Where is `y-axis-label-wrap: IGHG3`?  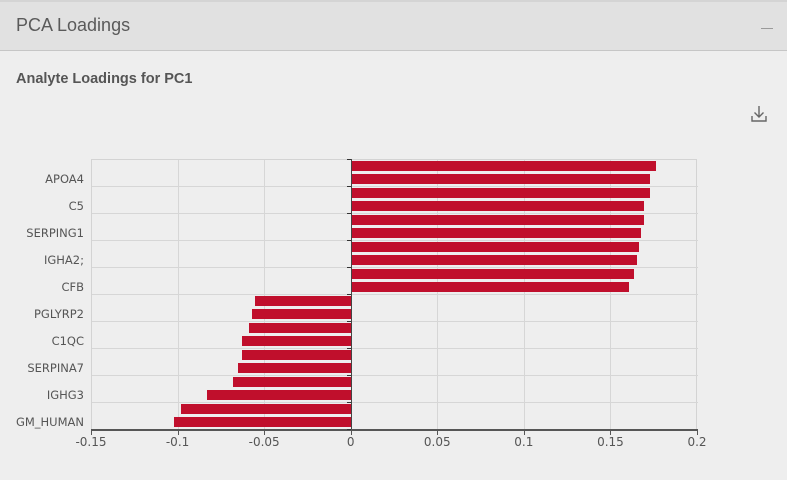 y-axis-label-wrap: IGHG3 is located at coordinates (42, 395).